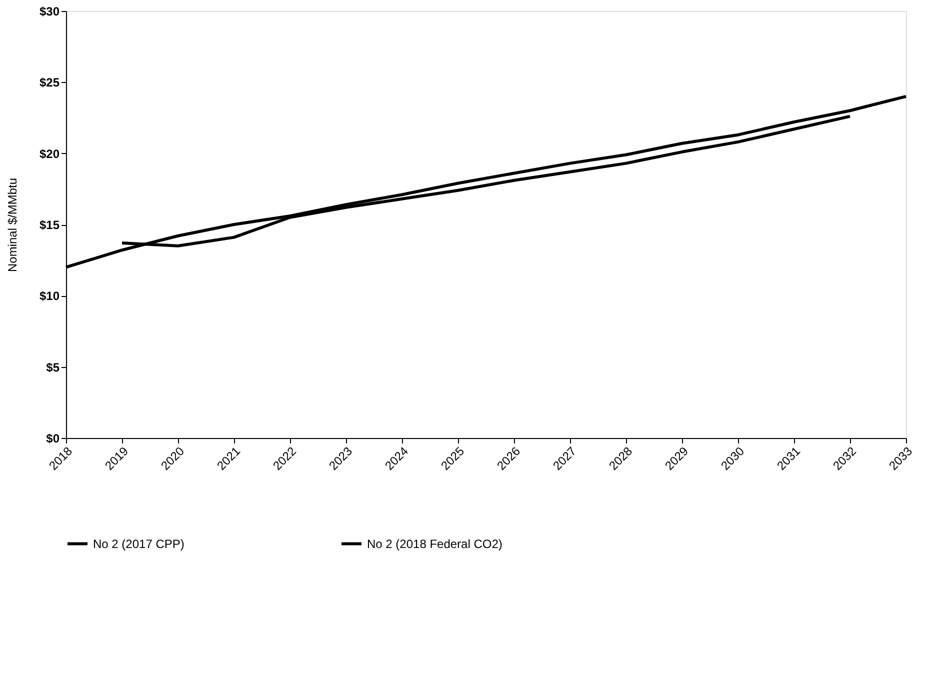  Describe the element at coordinates (138, 543) in the screenshot. I see `legend-label: No 2 (2017 CPP)` at that location.